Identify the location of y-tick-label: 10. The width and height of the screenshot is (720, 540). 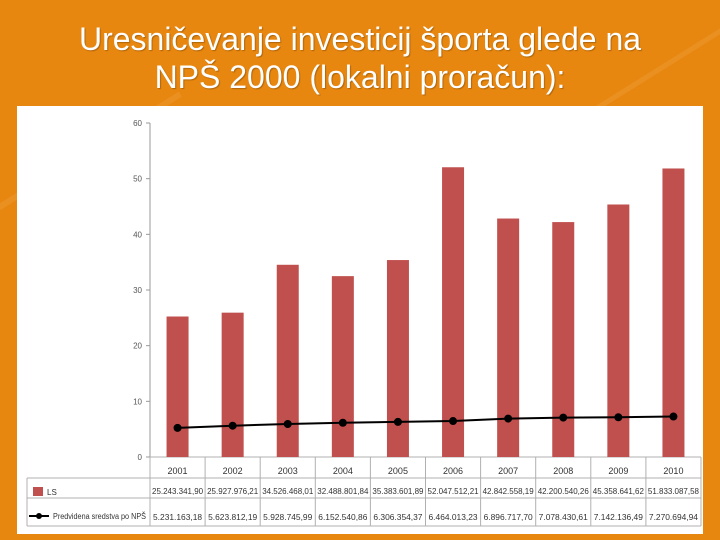
(137, 401).